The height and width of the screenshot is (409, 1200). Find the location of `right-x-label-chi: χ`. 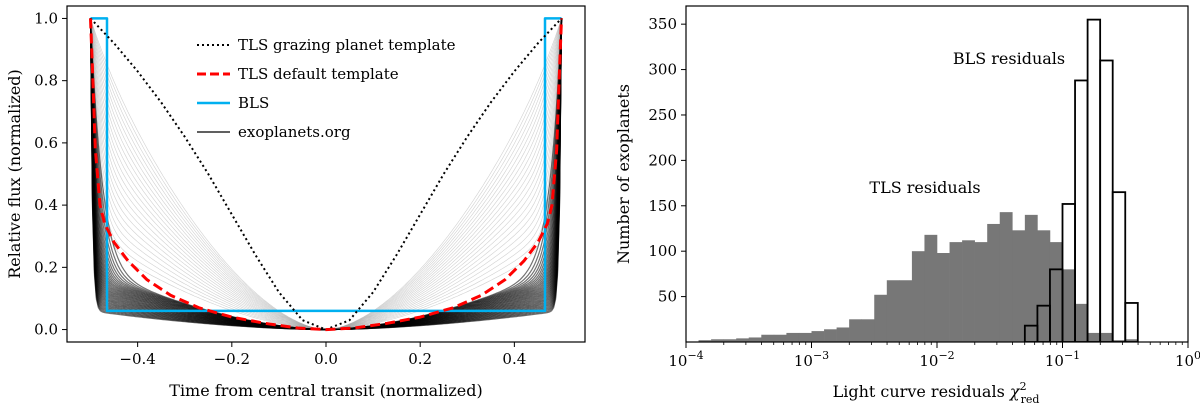

right-x-label-chi: χ is located at coordinates (1015, 391).